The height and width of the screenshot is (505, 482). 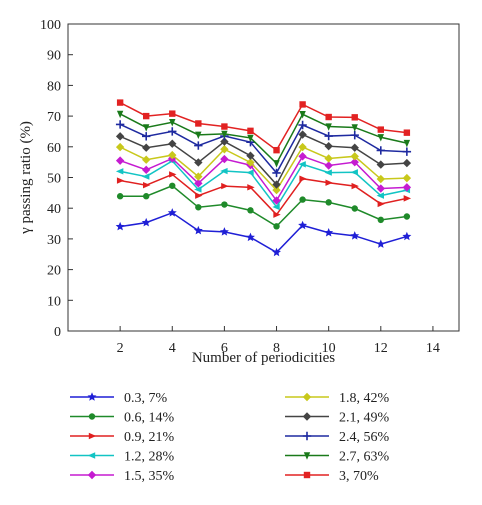 What do you see at coordinates (224, 348) in the screenshot?
I see `x-tick-label: 6` at bounding box center [224, 348].